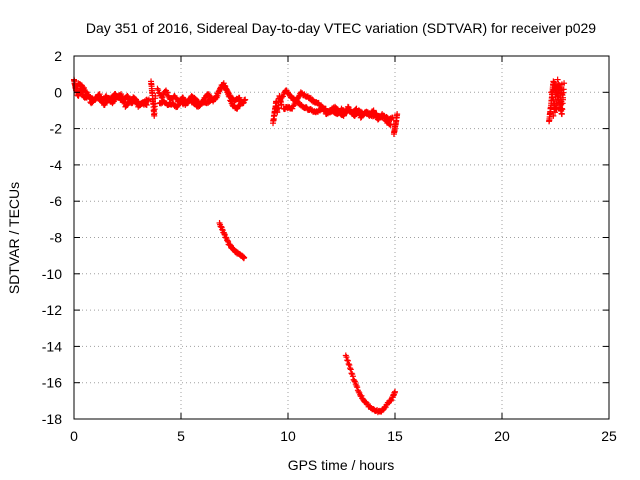  I want to click on x-tick-label: 10, so click(288, 436).